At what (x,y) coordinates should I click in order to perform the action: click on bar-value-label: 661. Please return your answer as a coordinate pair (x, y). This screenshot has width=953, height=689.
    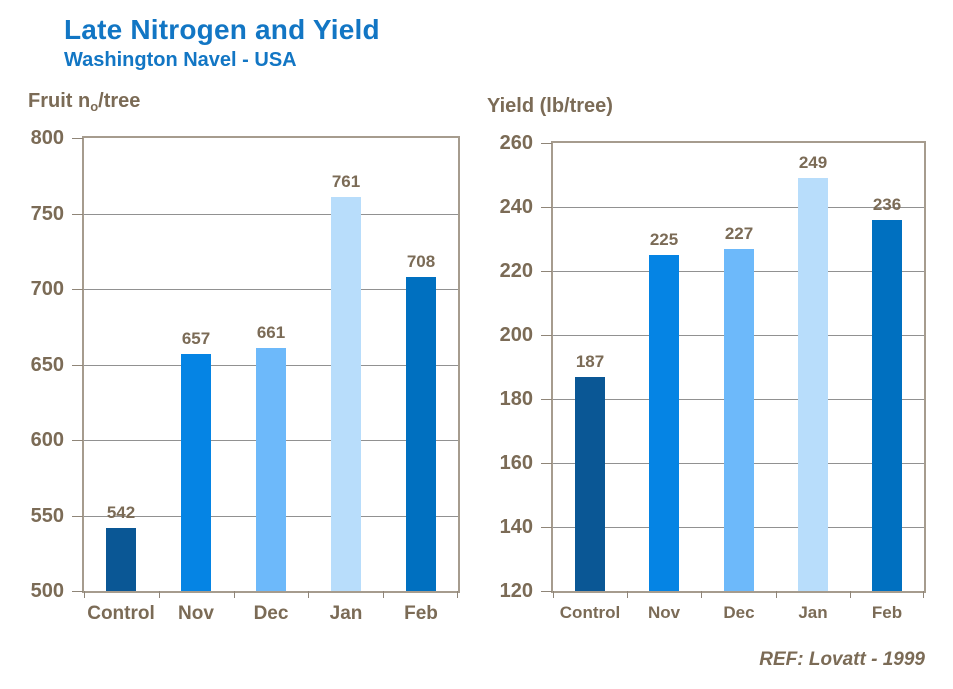
    Looking at the image, I should click on (271, 332).